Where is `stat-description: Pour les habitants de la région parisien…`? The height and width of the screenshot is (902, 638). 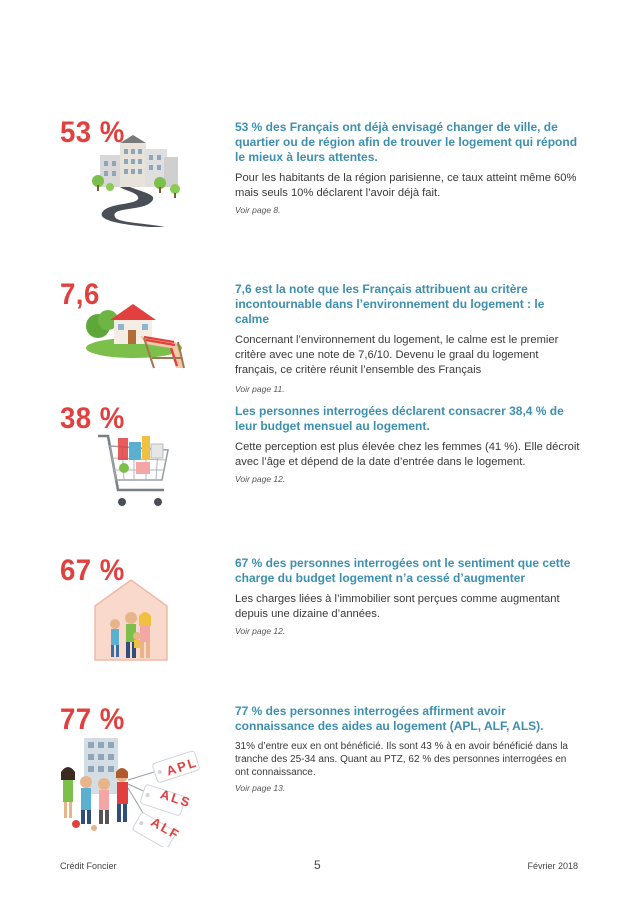
stat-description: Pour les habitants de la région parisien… is located at coordinates (406, 185).